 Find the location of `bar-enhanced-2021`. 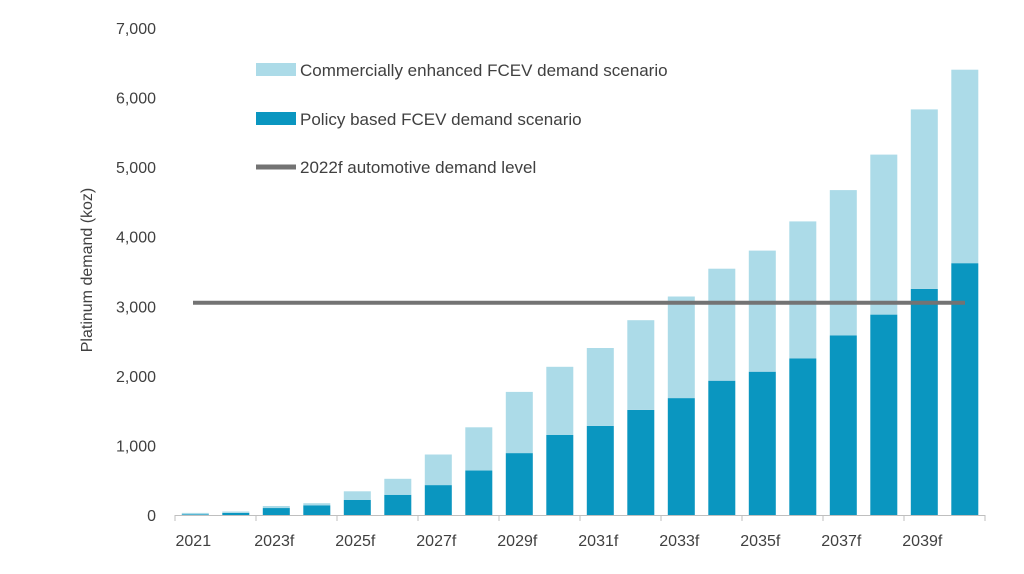

bar-enhanced-2021 is located at coordinates (195, 513).